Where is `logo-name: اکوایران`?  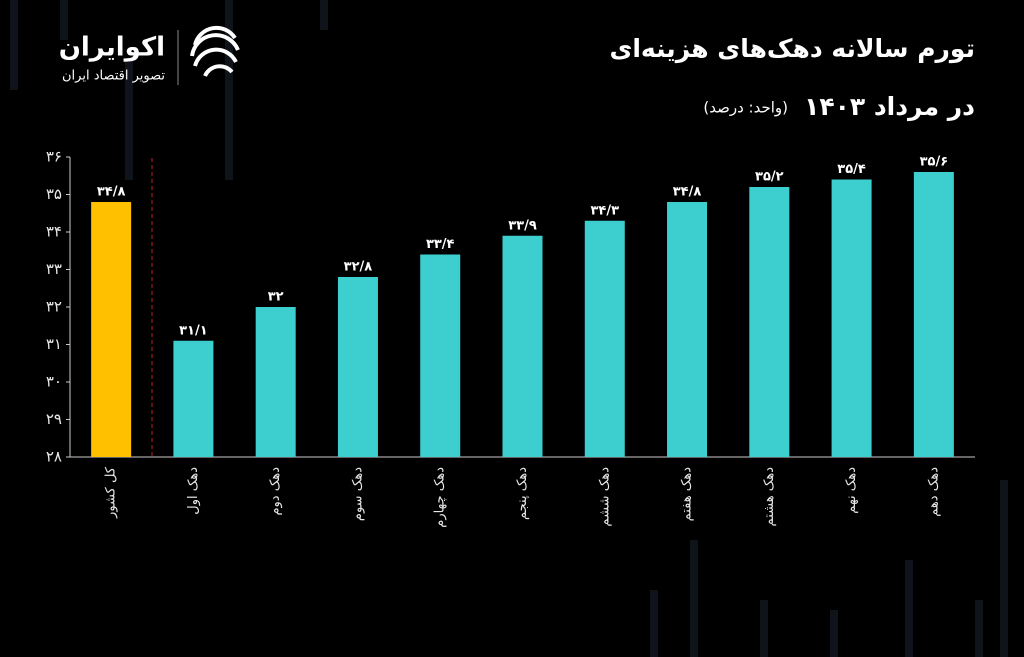 logo-name: اکوایران is located at coordinates (112, 48).